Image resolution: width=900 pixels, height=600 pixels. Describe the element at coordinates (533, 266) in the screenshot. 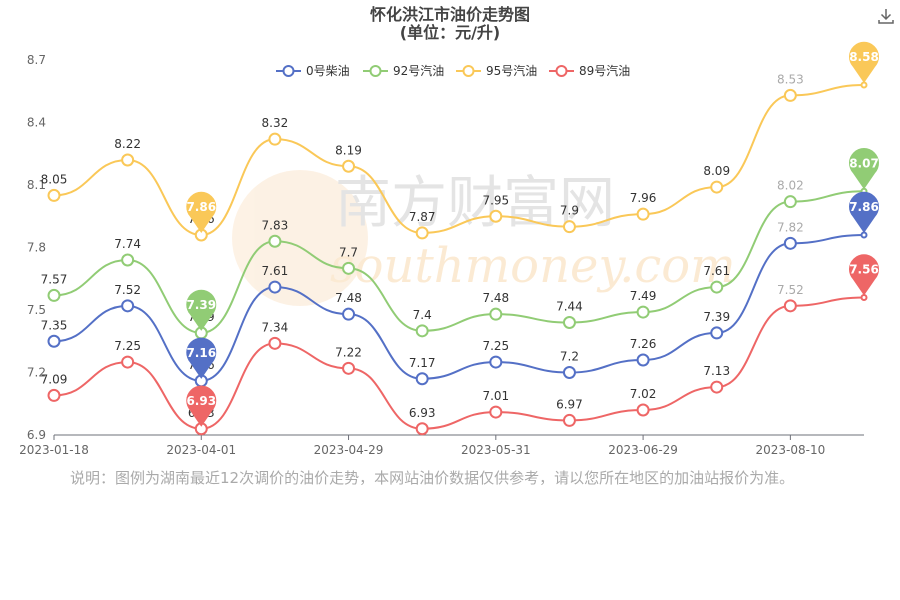

I see `watermark-en: southmoney.com` at that location.